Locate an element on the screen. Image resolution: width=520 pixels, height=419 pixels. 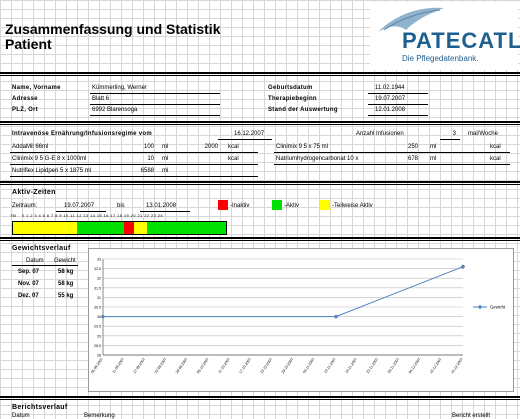
address-value: Blatt 6 is located at coordinates (101, 99).